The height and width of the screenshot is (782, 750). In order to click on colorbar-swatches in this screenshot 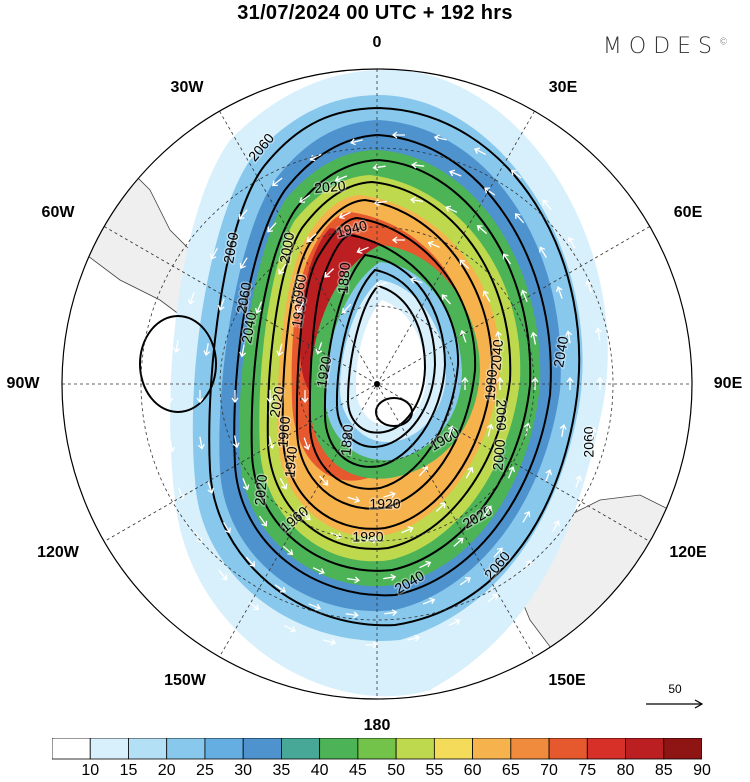, I will do `click(377, 749)`.